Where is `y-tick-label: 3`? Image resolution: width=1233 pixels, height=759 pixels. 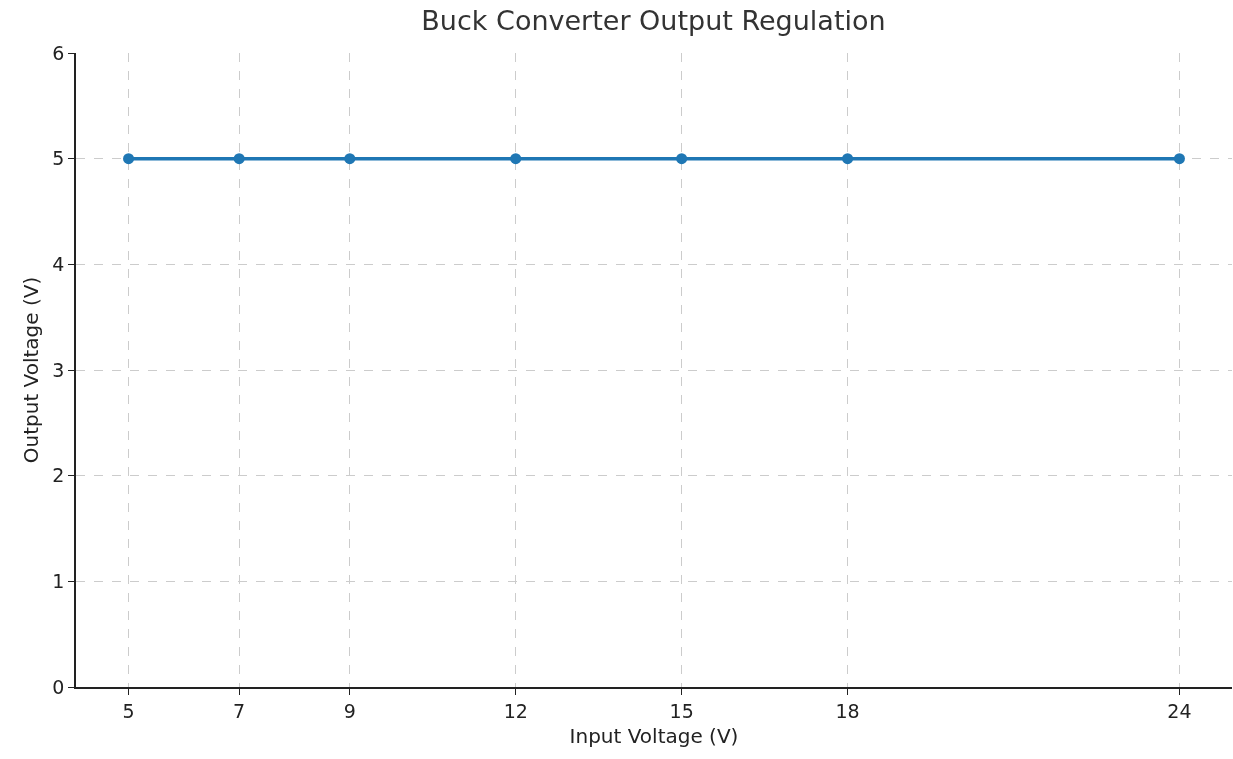
y-tick-label: 3 is located at coordinates (58, 369).